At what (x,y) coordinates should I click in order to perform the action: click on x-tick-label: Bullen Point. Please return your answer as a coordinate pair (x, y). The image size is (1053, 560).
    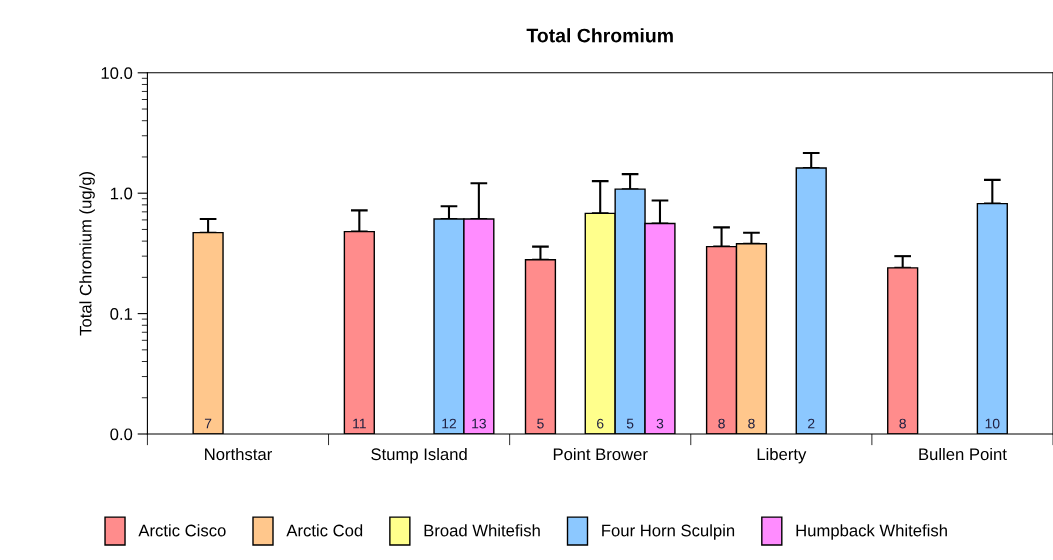
    Looking at the image, I should click on (963, 454).